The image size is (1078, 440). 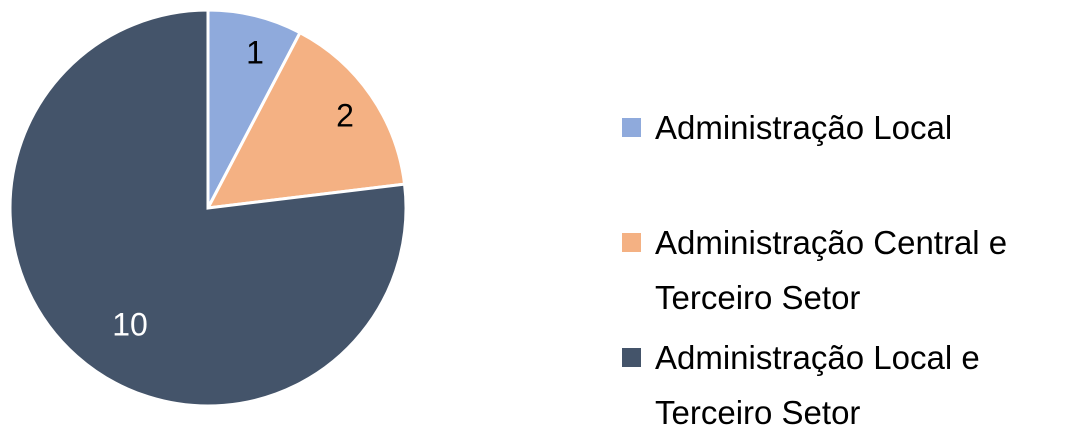 I want to click on data-label: 1, so click(x=255, y=52).